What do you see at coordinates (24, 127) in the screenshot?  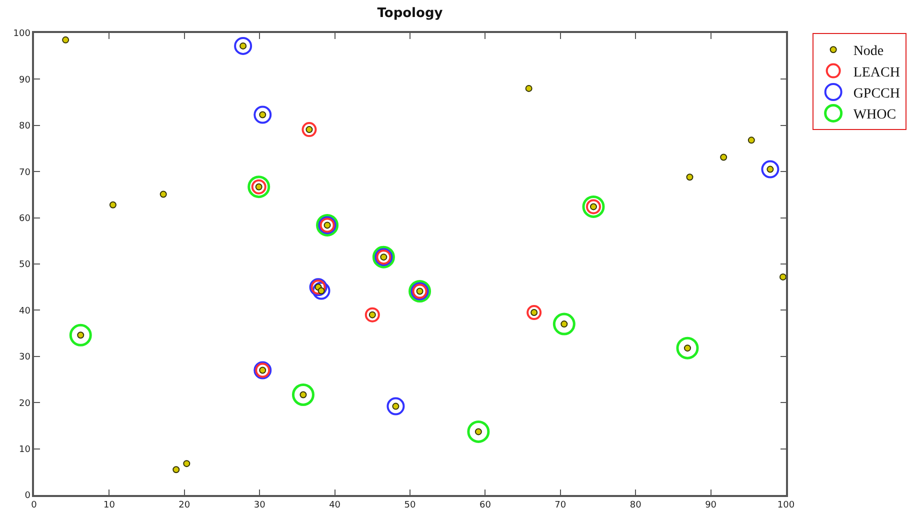 I see `y-tick-label: 80` at bounding box center [24, 127].